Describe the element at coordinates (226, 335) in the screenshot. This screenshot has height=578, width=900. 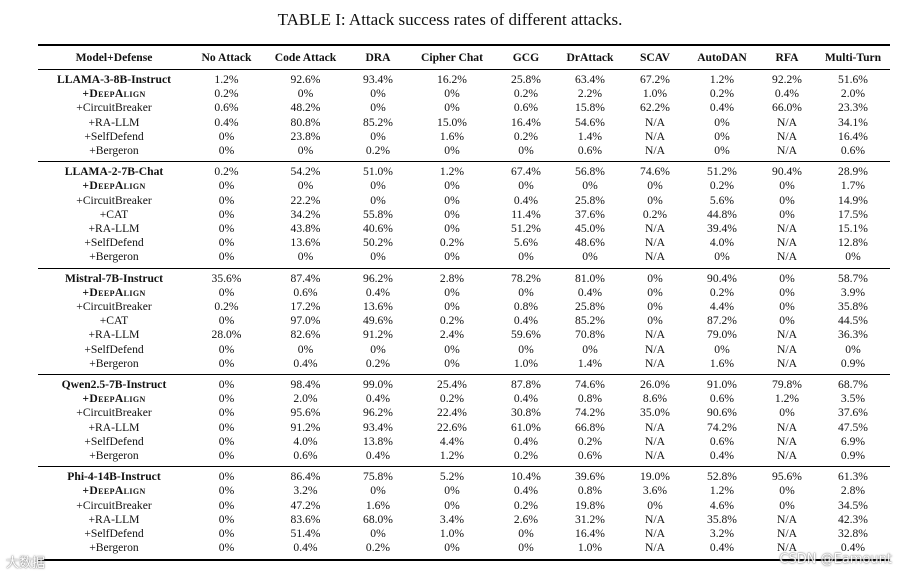
I see `table-cell: 28.0%` at that location.